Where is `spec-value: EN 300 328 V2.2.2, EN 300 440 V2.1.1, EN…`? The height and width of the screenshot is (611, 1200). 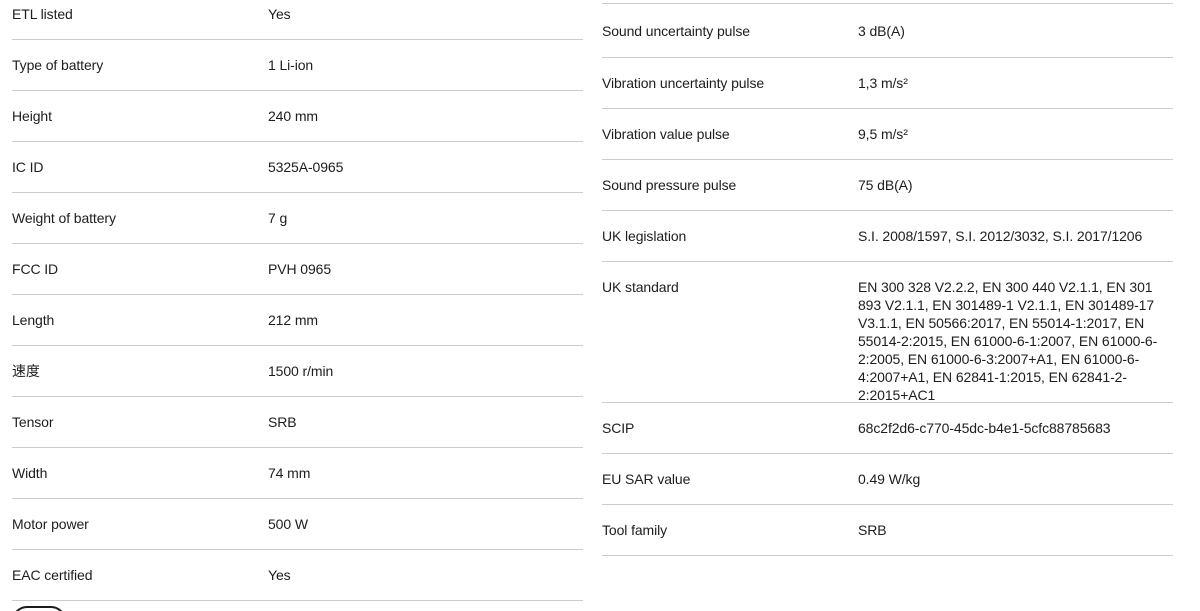 spec-value: EN 300 328 V2.2.2, EN 300 440 V2.1.1, EN… is located at coordinates (1008, 341).